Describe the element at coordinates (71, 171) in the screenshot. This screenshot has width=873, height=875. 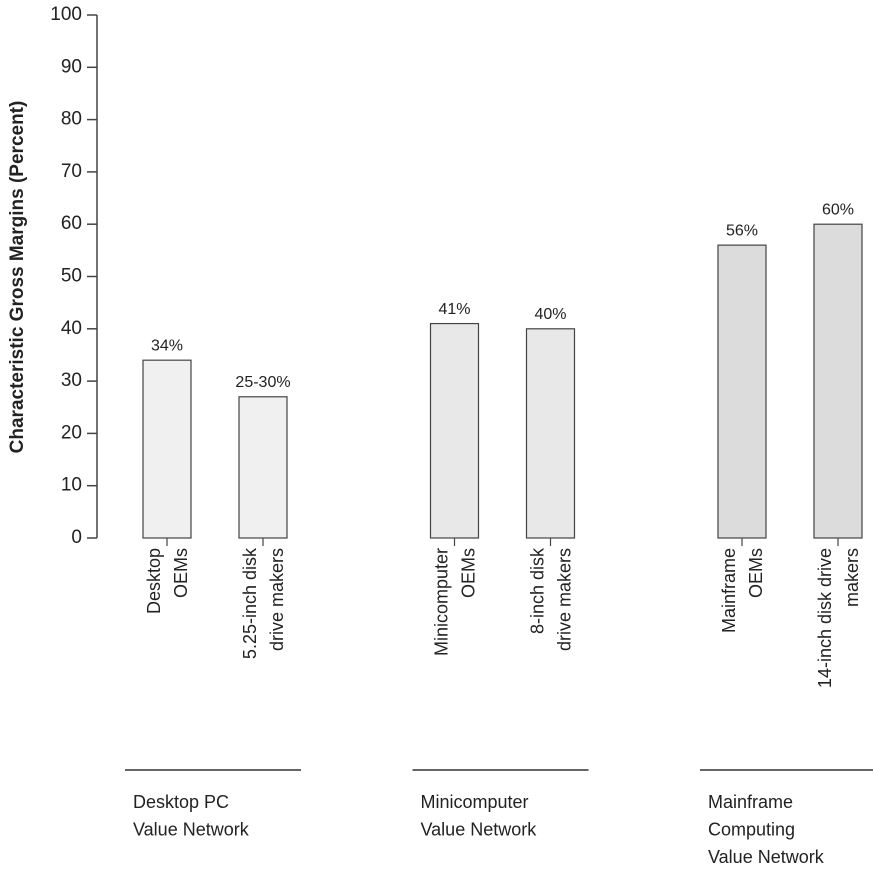
I see `y-tick-label: 70` at that location.